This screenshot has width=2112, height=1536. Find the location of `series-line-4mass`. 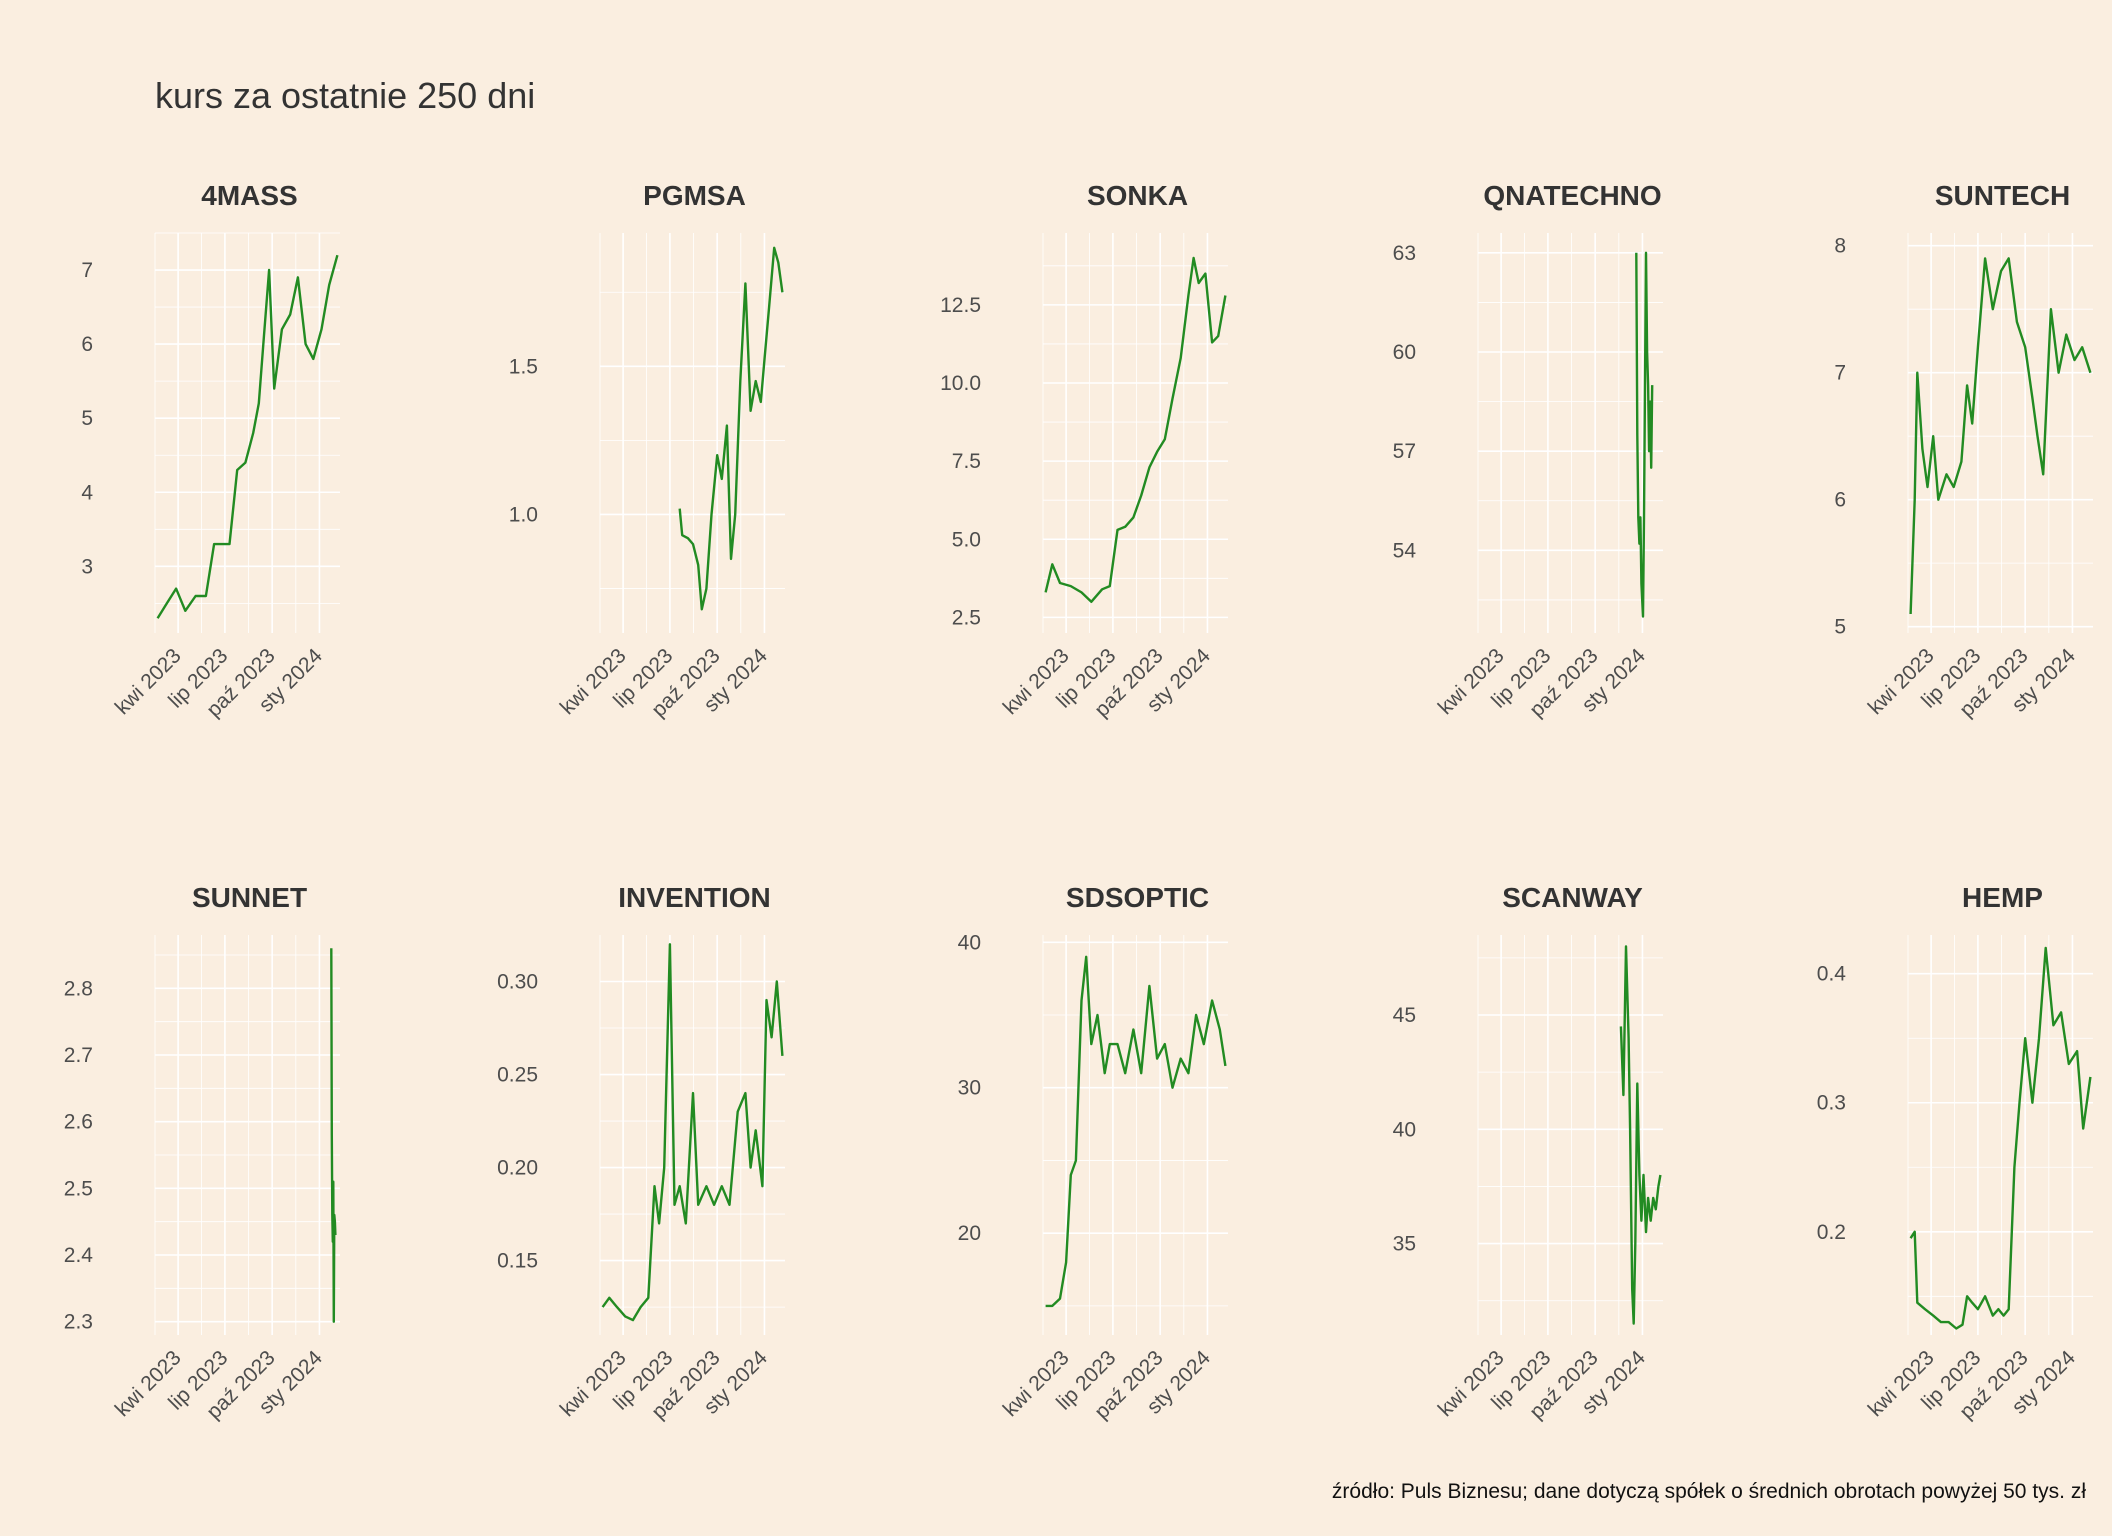

series-line-4mass is located at coordinates (247, 436).